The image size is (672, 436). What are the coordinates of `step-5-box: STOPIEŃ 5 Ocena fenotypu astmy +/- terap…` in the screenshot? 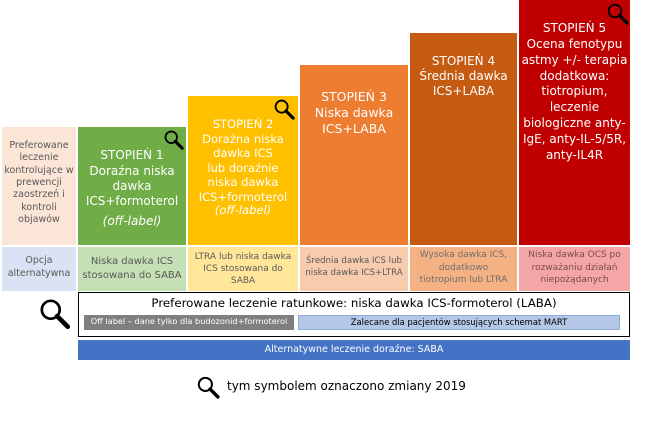 It's located at (574, 122).